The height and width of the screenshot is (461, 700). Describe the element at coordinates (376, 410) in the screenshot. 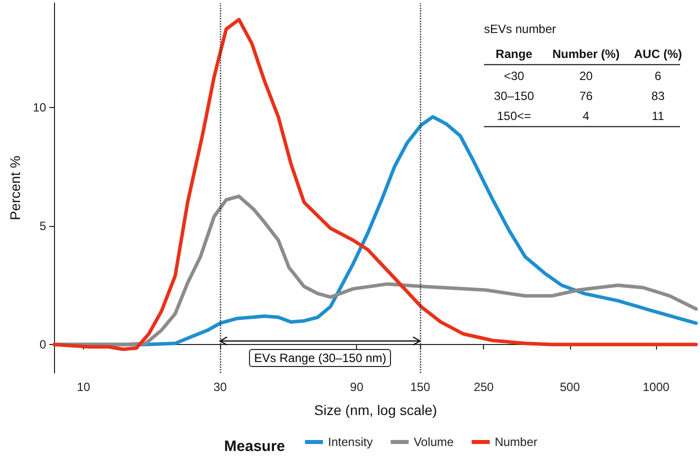

I see `x-axis-title: Size (nm, log scale)` at that location.